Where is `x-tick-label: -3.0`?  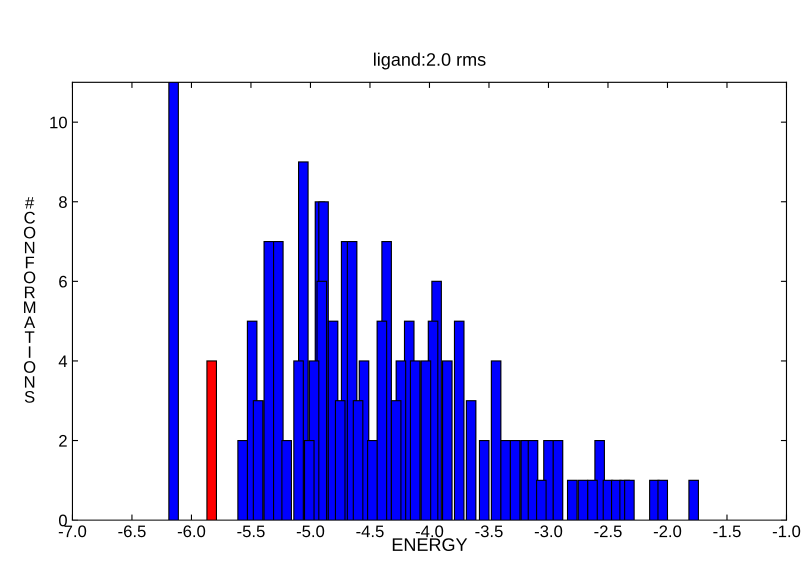
x-tick-label: -3.0 is located at coordinates (548, 531).